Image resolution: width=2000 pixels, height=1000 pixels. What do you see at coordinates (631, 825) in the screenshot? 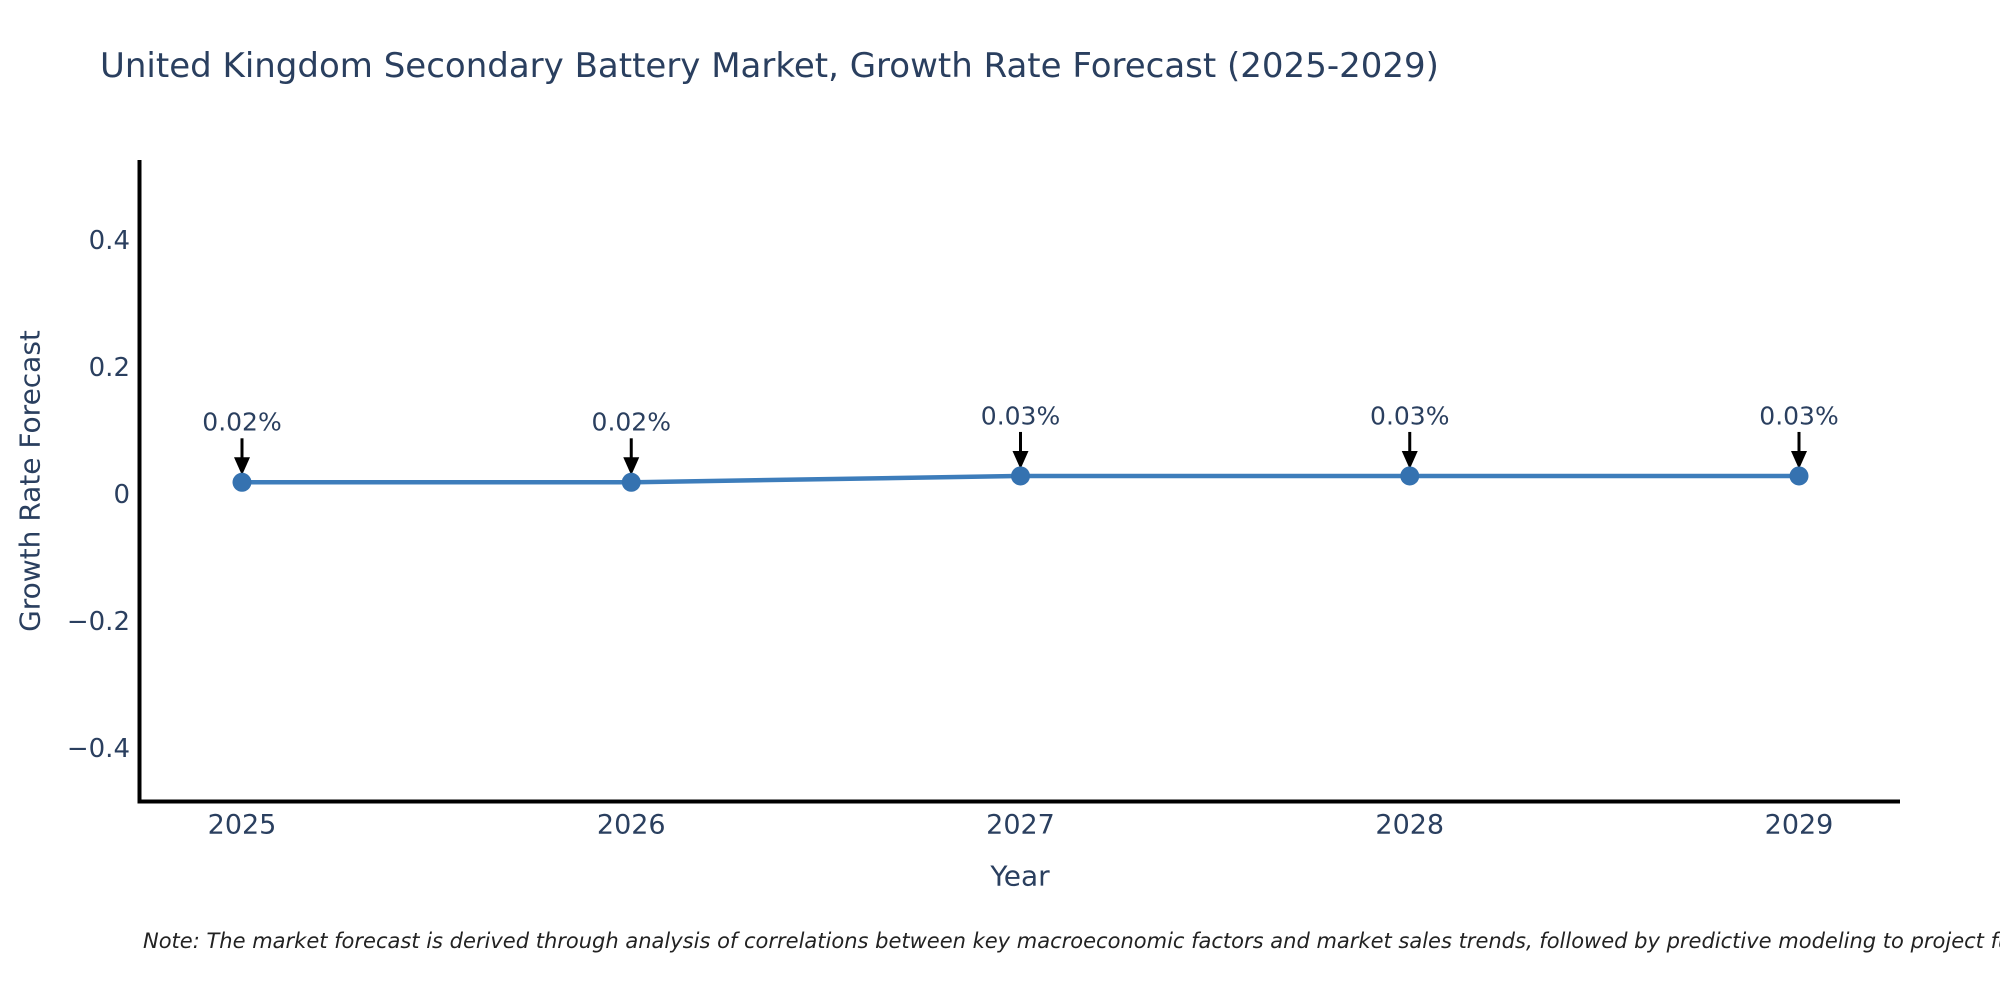
I see `x-tick-label: 2026` at bounding box center [631, 825].